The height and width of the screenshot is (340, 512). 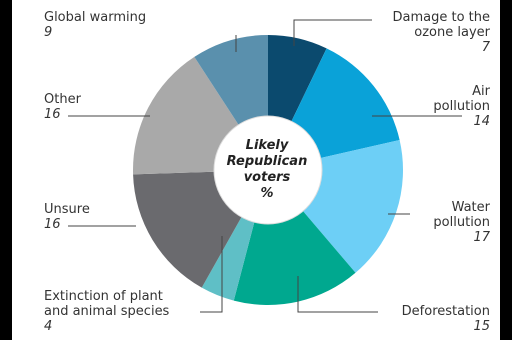 I want to click on donut-hole, so click(x=268, y=170).